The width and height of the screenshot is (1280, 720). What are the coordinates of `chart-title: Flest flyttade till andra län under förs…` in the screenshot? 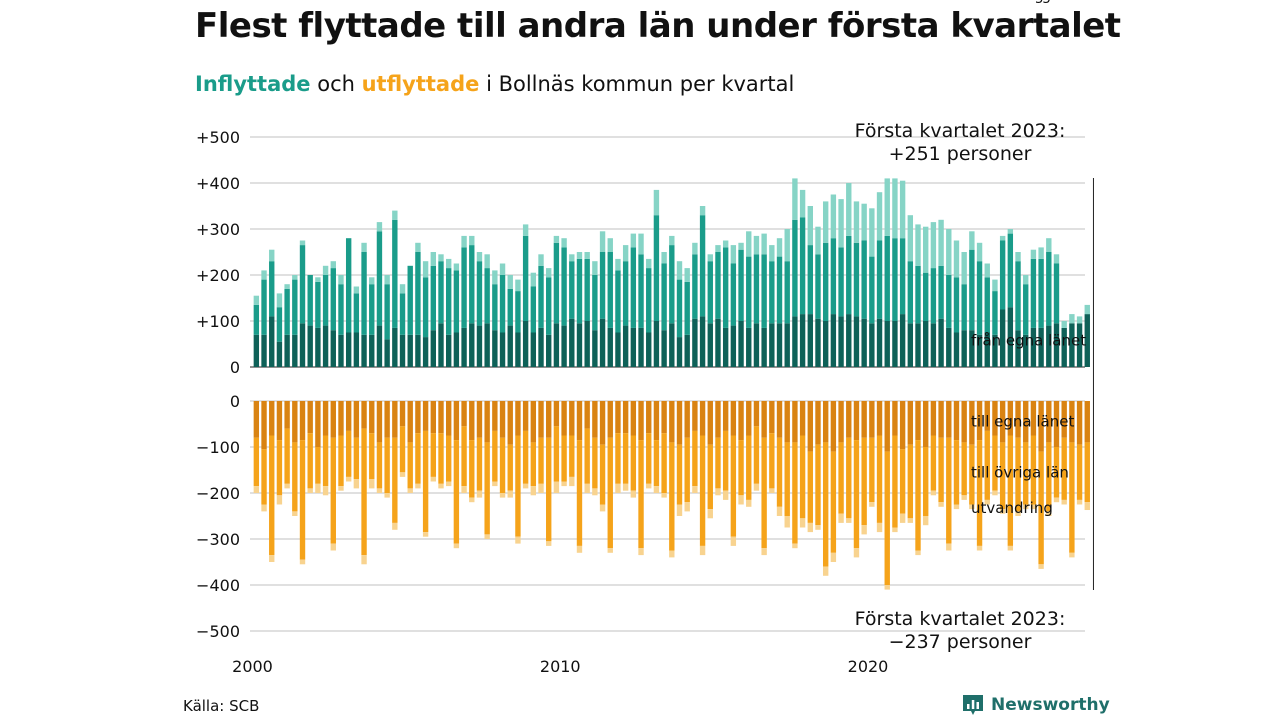 It's located at (658, 26).